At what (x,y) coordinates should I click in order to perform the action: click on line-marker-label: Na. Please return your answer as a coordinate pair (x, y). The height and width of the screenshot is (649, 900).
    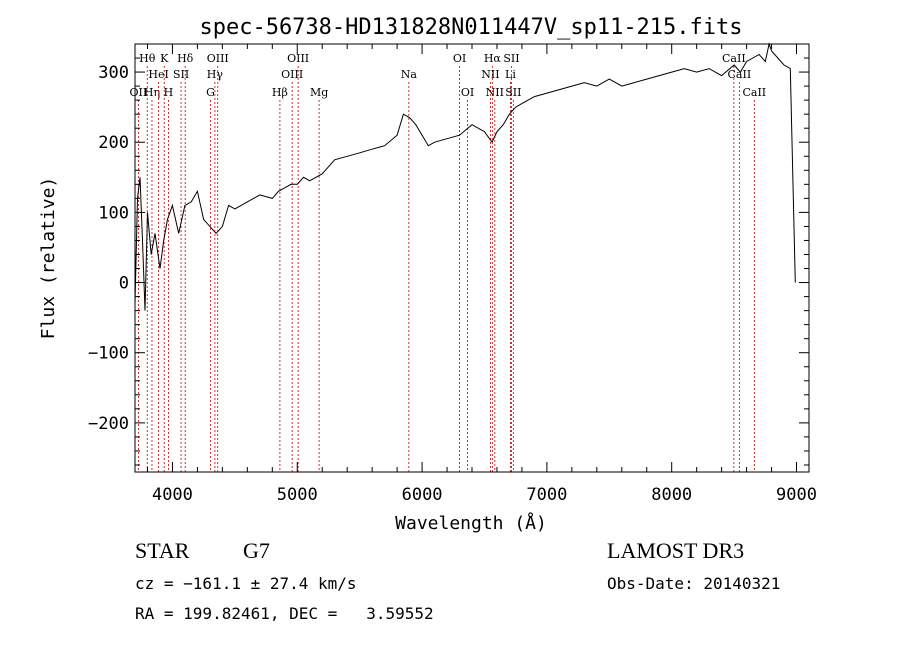
    Looking at the image, I should click on (409, 74).